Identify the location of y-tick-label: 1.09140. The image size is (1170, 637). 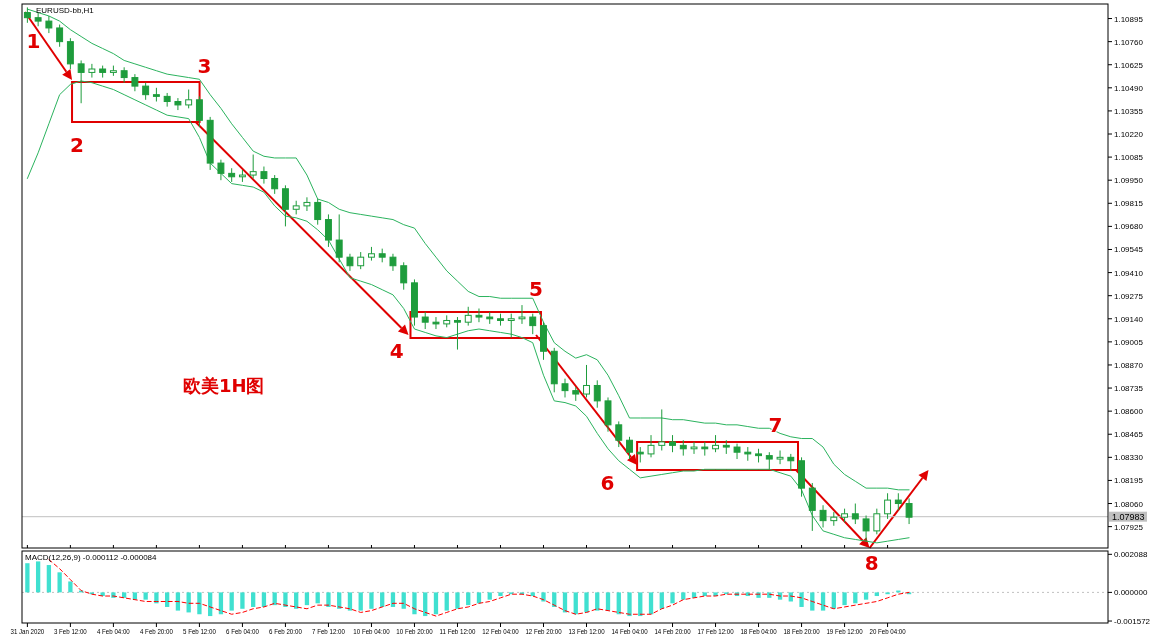
(1129, 319).